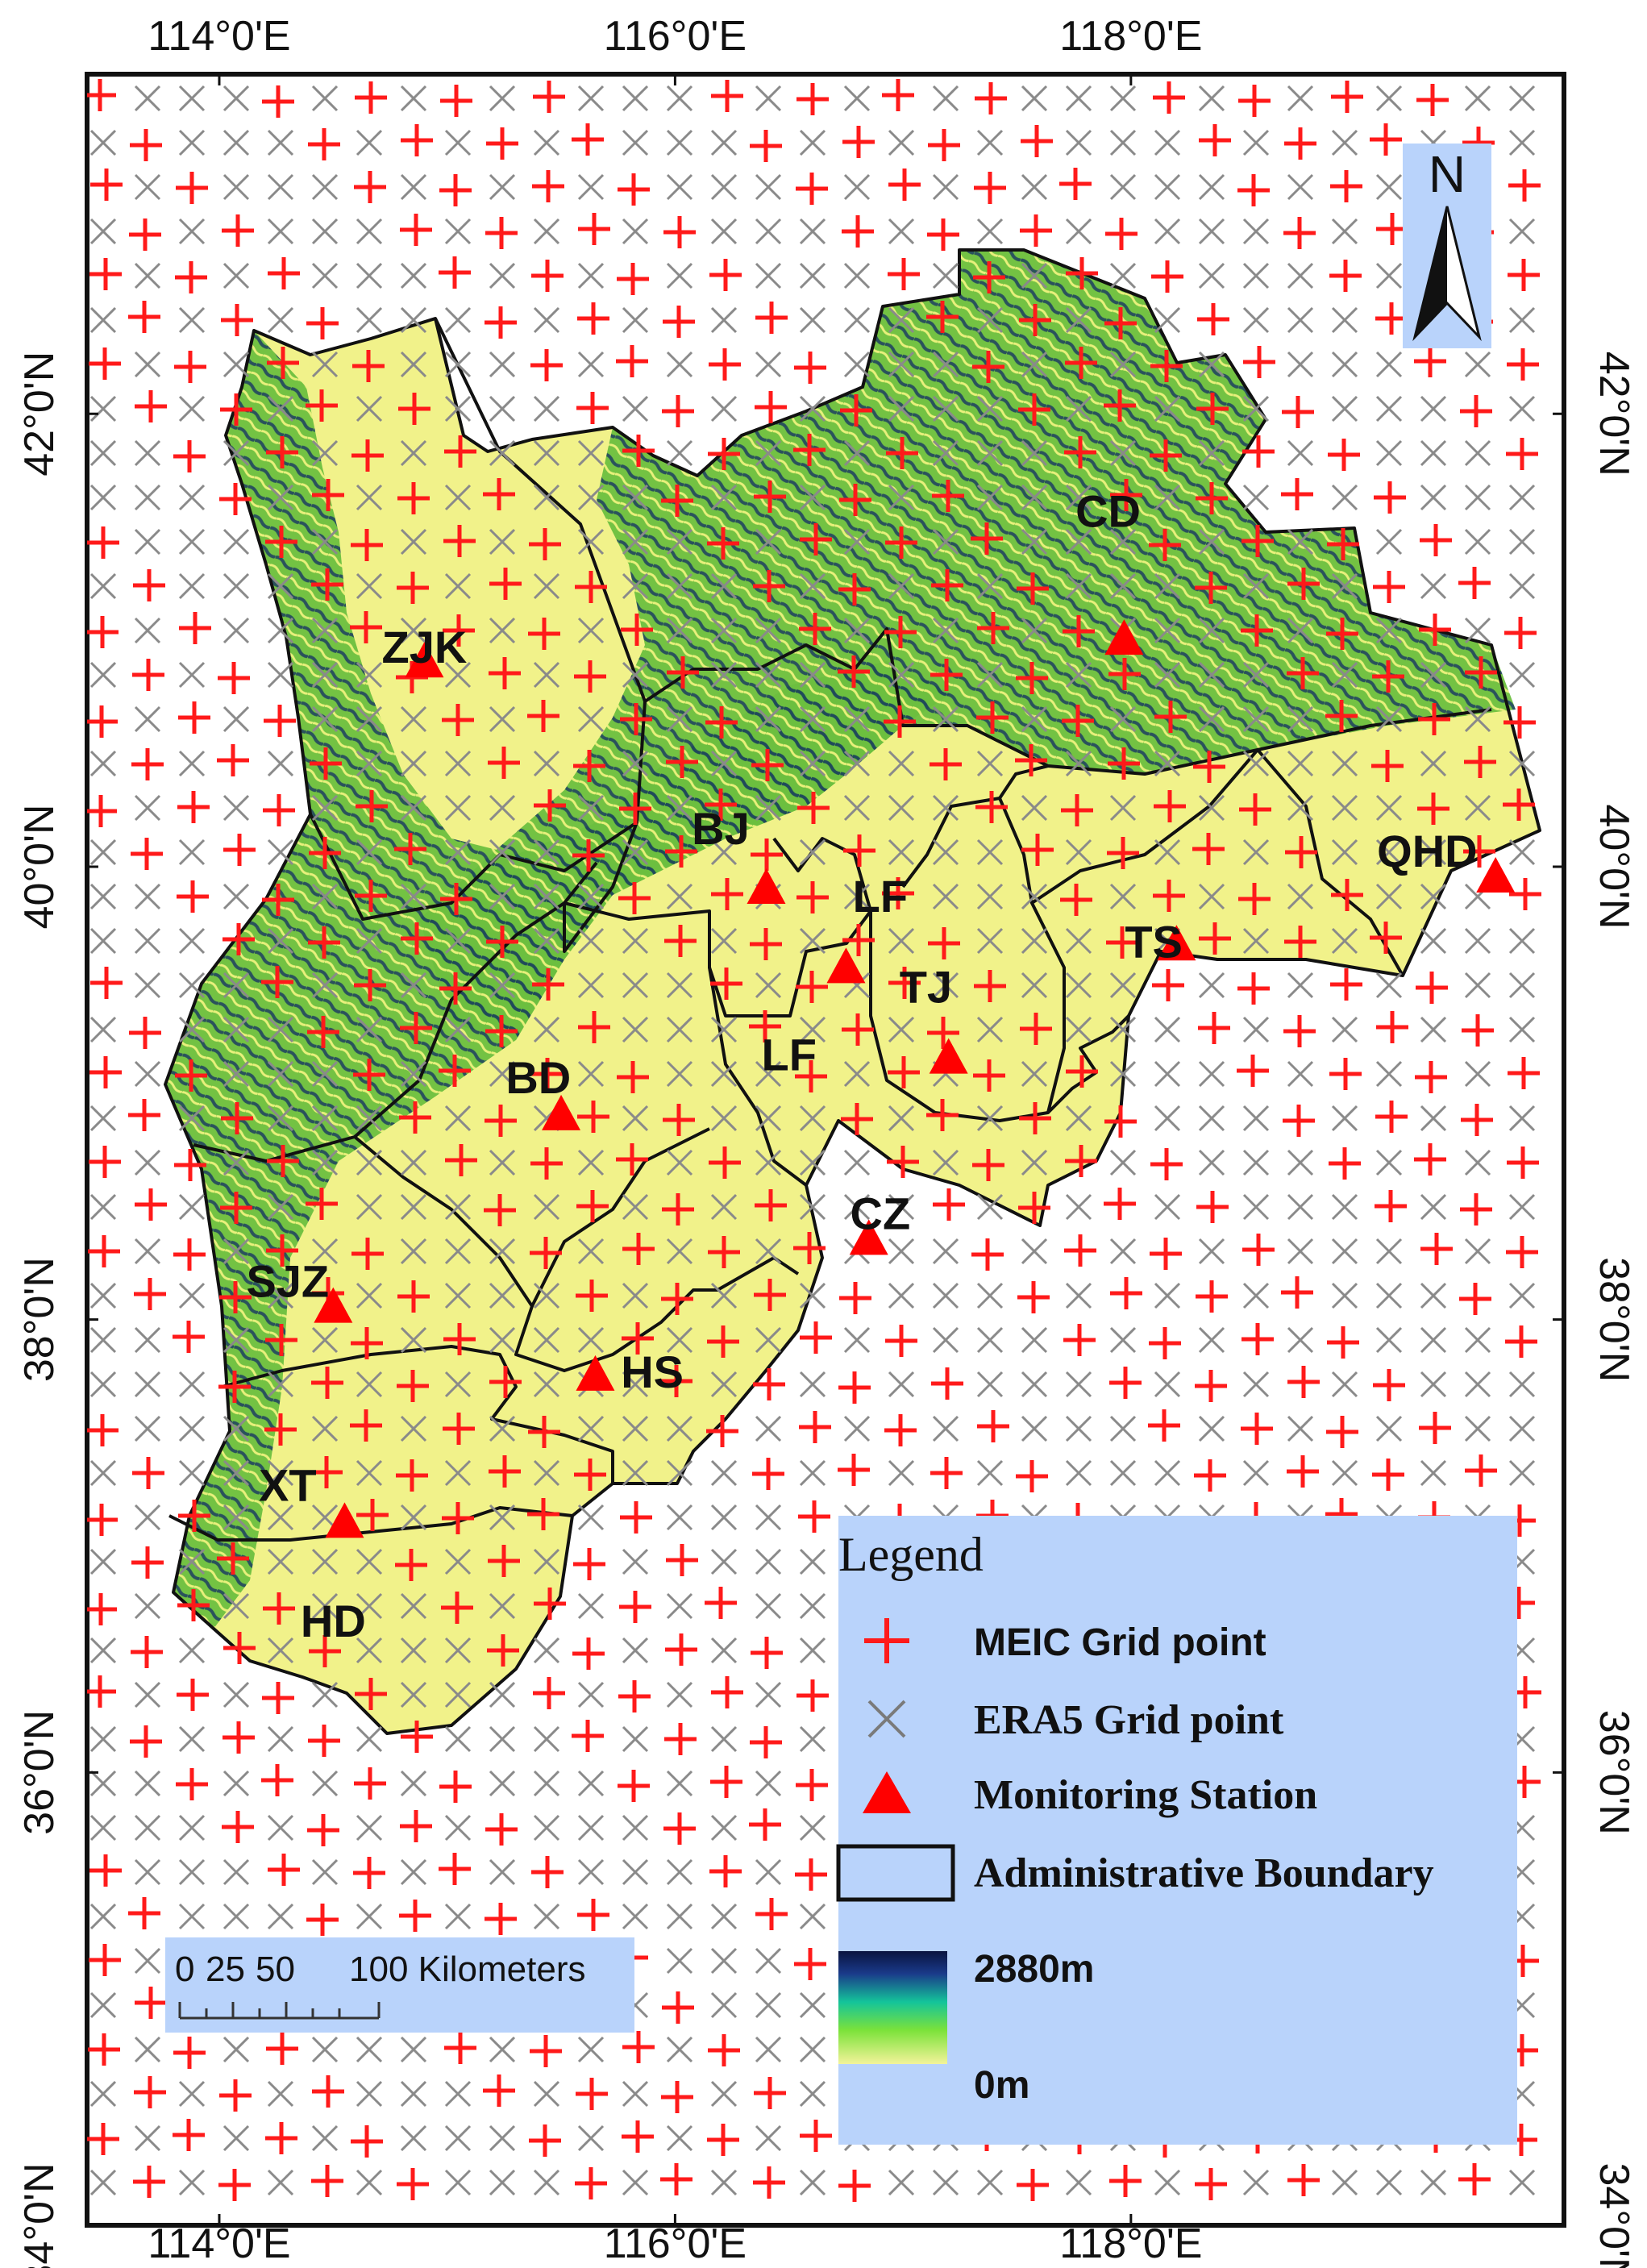 The image size is (1647, 2268). What do you see at coordinates (1614, 1773) in the screenshot?
I see `lat-tick-label-right: 36°0'N` at bounding box center [1614, 1773].